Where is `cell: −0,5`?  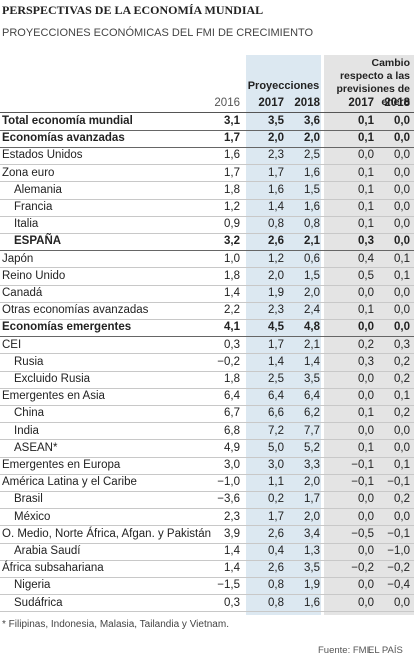 cell: −0,5 is located at coordinates (362, 533).